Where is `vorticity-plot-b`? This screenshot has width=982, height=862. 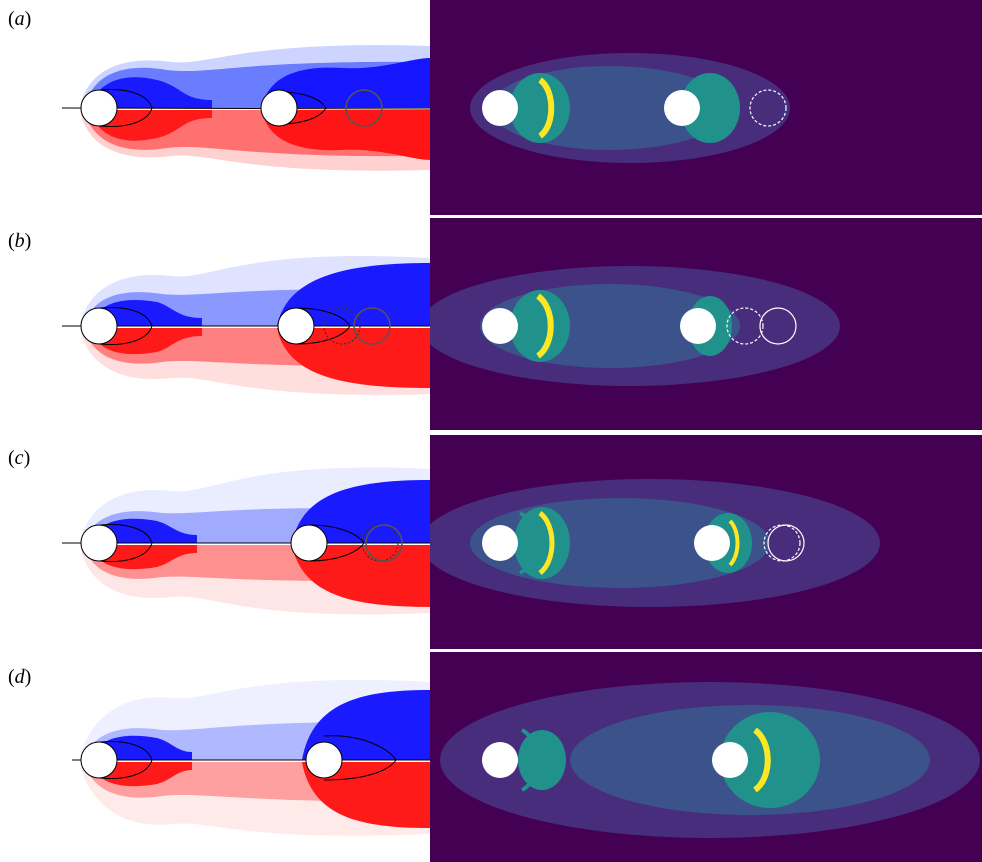 vorticity-plot-b is located at coordinates (246, 324).